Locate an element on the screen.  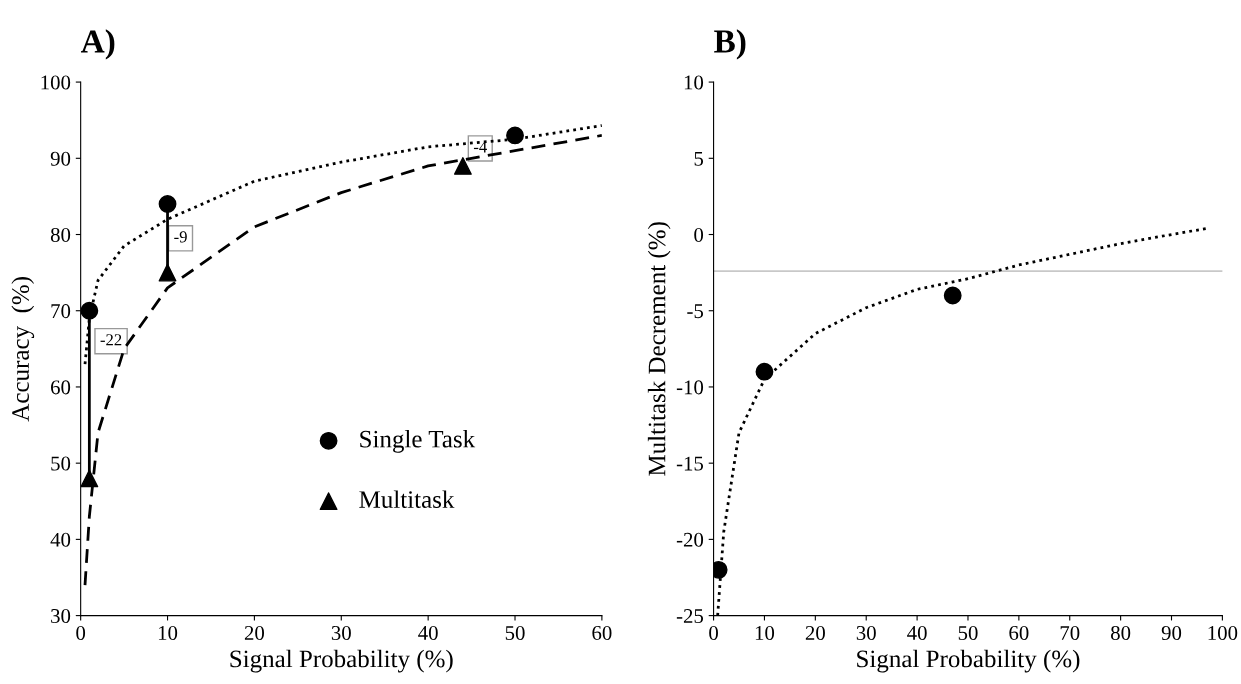
y-tick-label: 30 is located at coordinates (61, 616).